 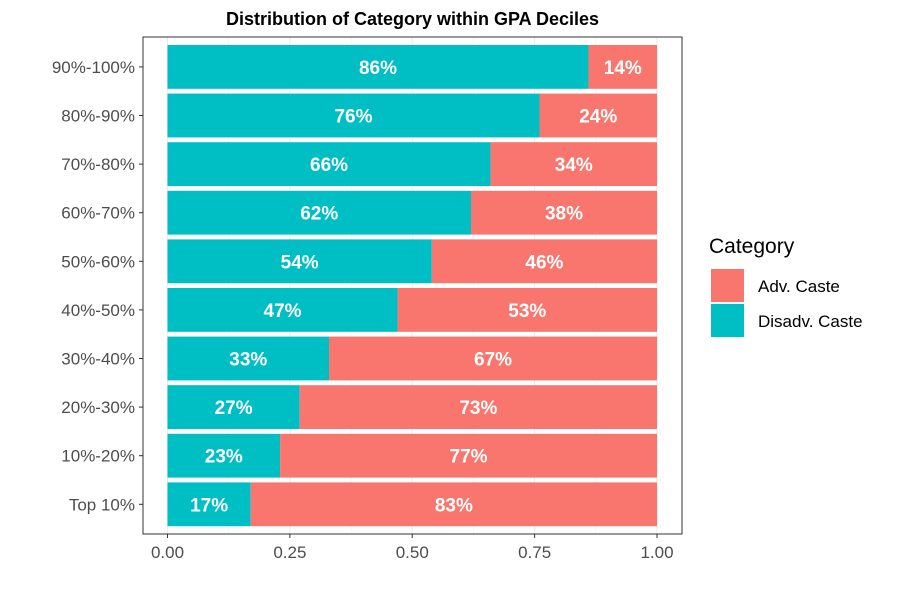 I want to click on bar-label-disadv-caste: 17%, so click(x=209, y=505).